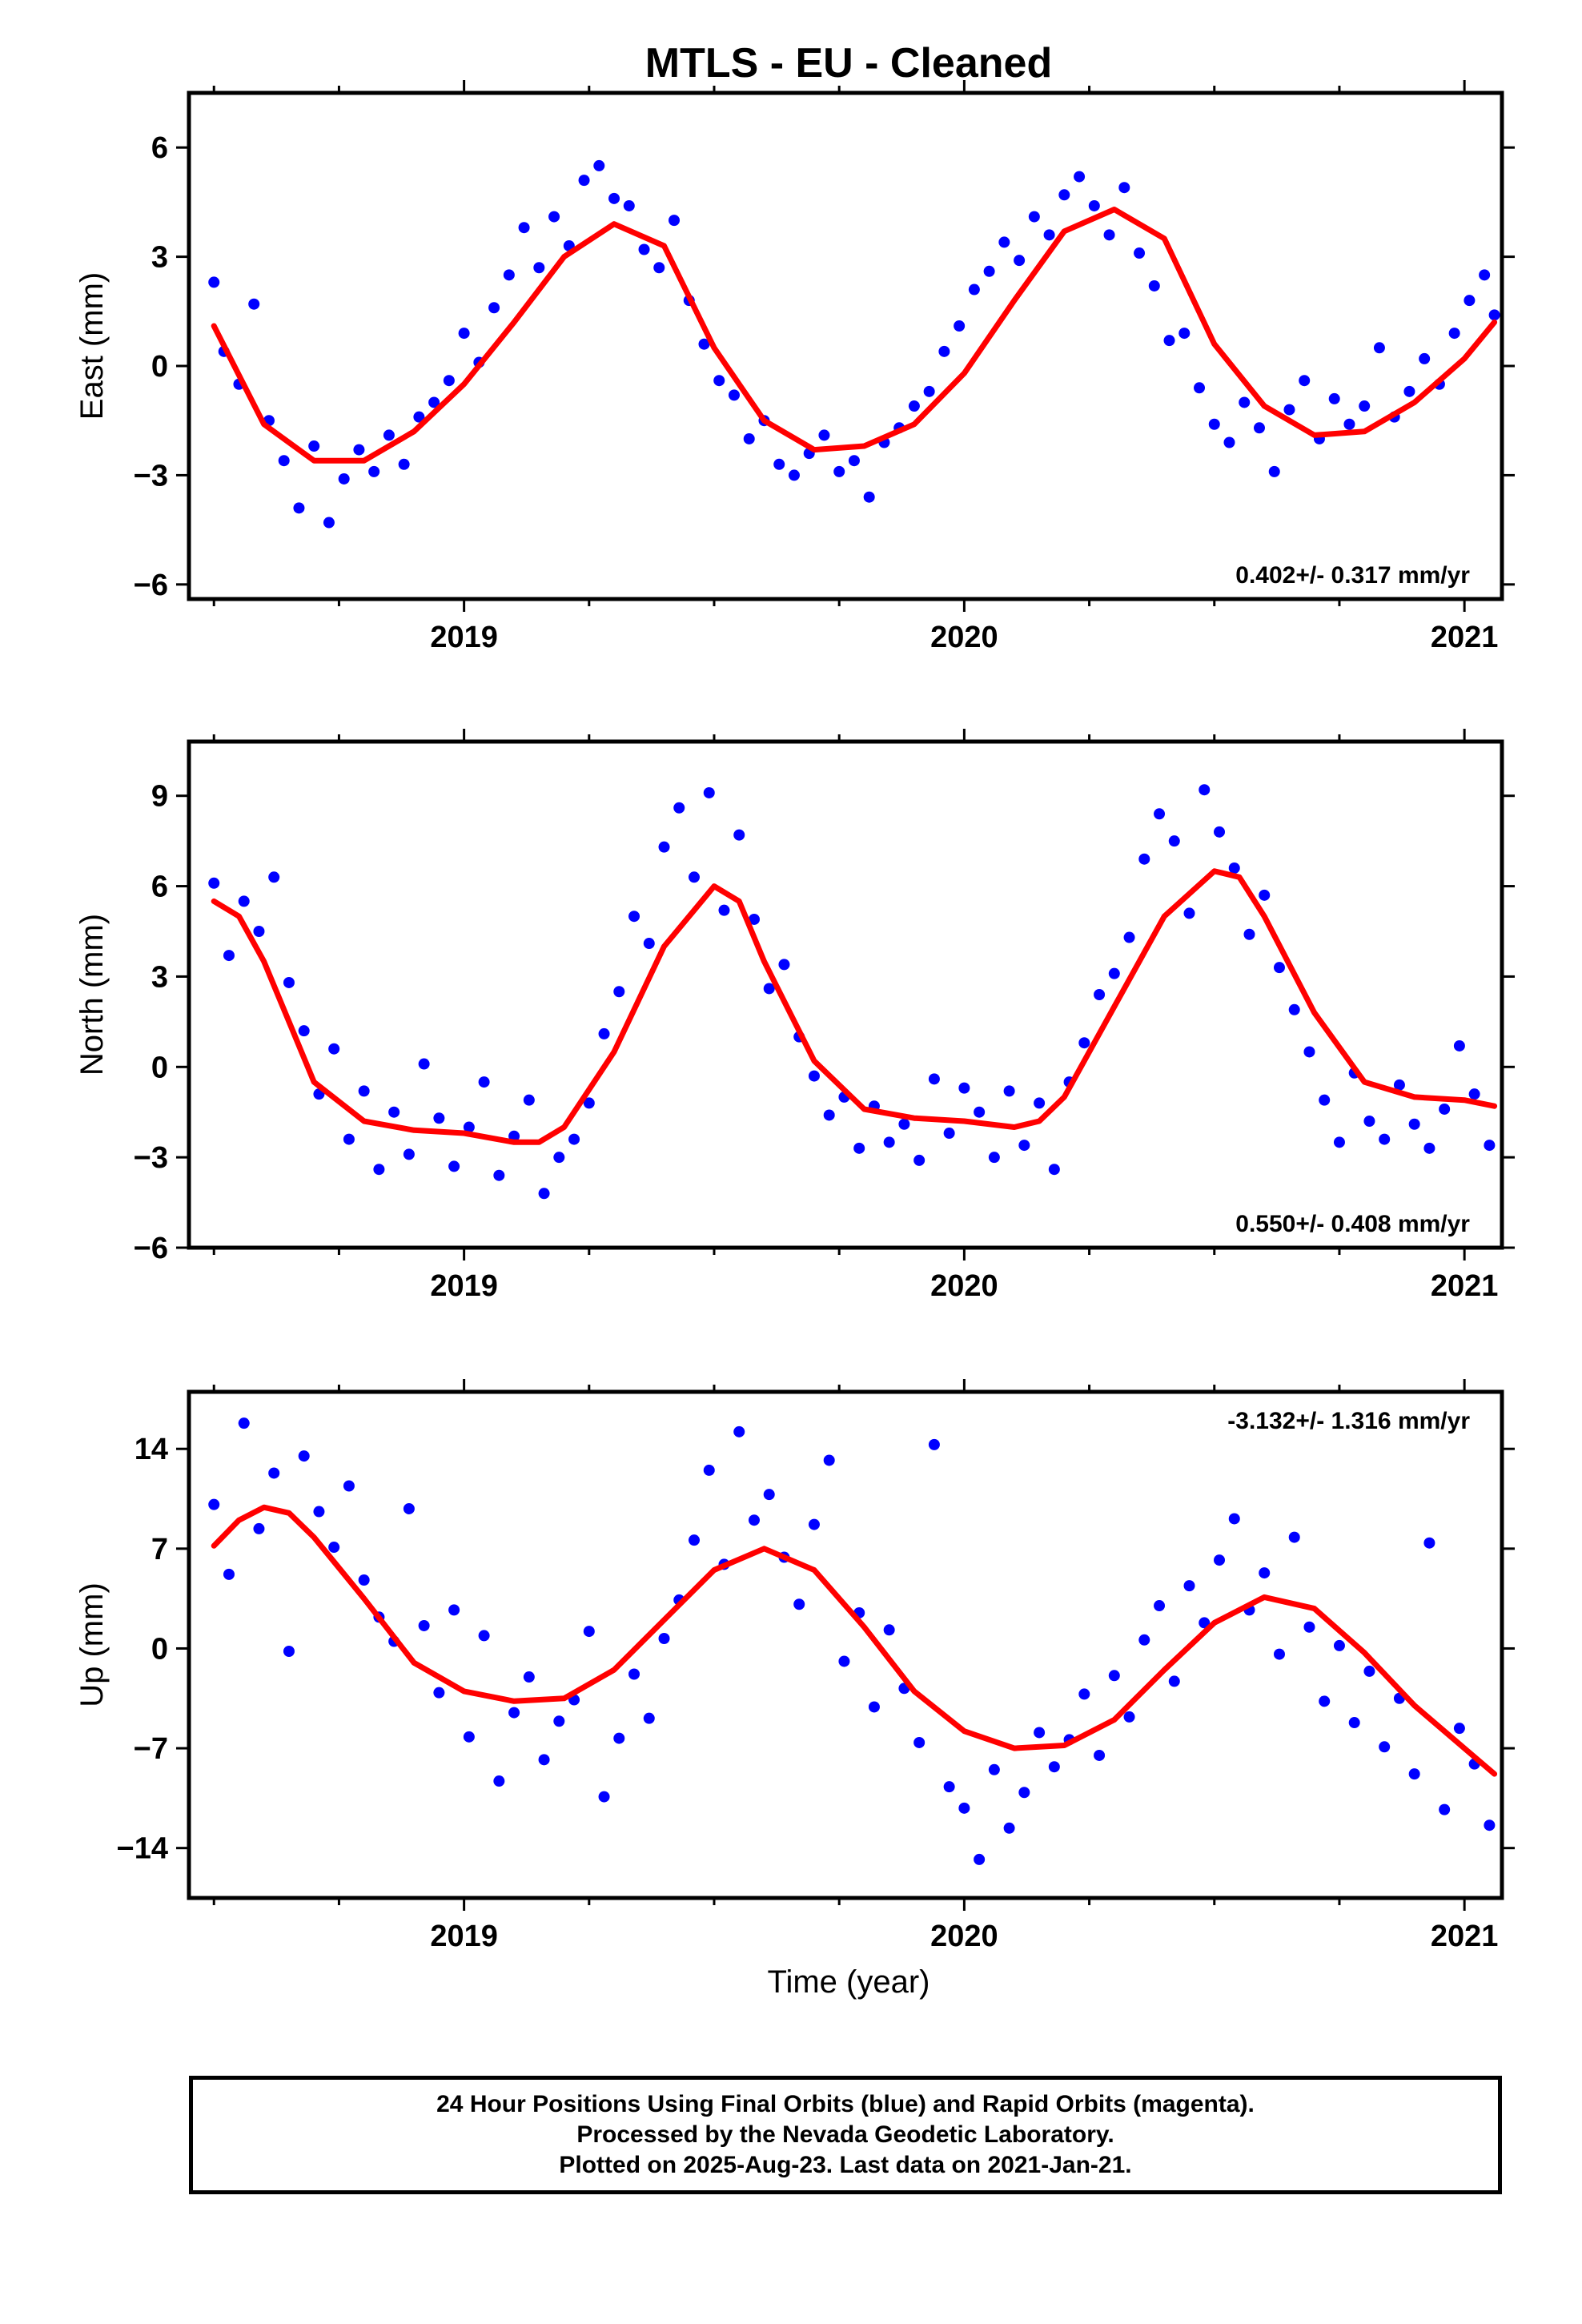 The image size is (1582, 2324). Describe the element at coordinates (1353, 575) in the screenshot. I see `velocity-rate-label: 0.402+/- 0.317 mm/yr` at that location.